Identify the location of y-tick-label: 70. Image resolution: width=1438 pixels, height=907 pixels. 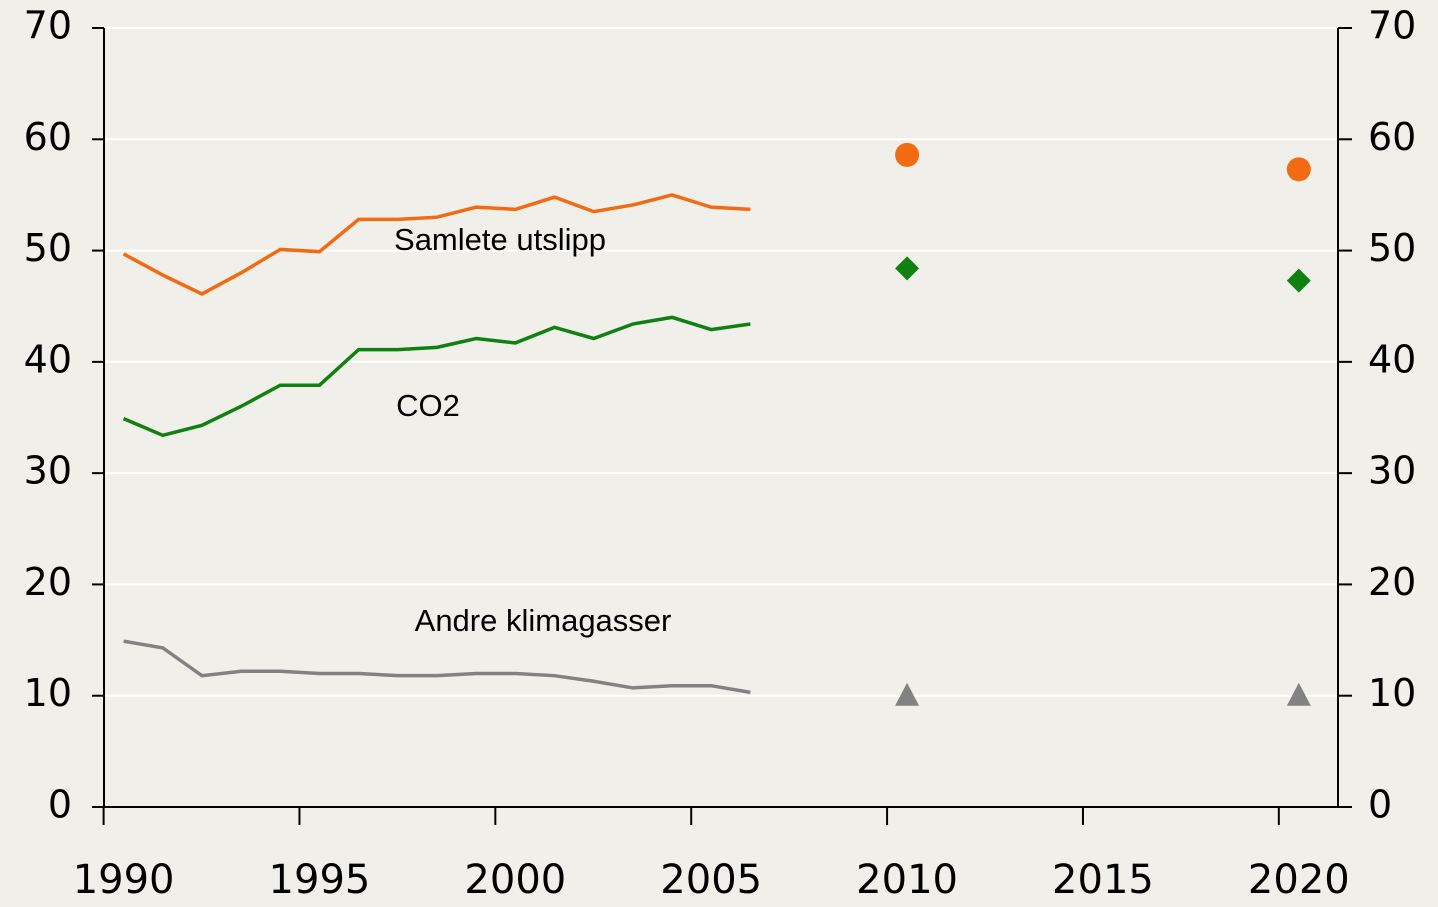
(48, 26).